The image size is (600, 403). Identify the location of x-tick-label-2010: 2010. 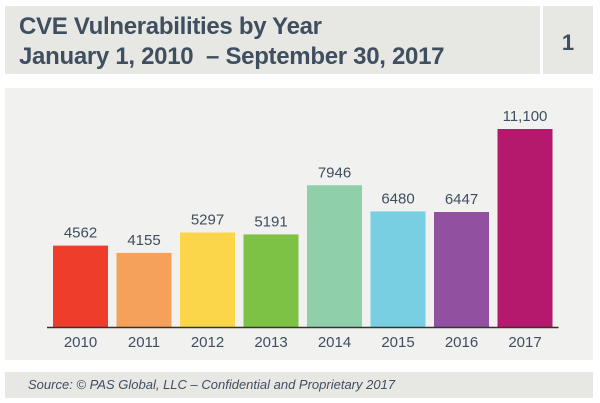
(80, 342).